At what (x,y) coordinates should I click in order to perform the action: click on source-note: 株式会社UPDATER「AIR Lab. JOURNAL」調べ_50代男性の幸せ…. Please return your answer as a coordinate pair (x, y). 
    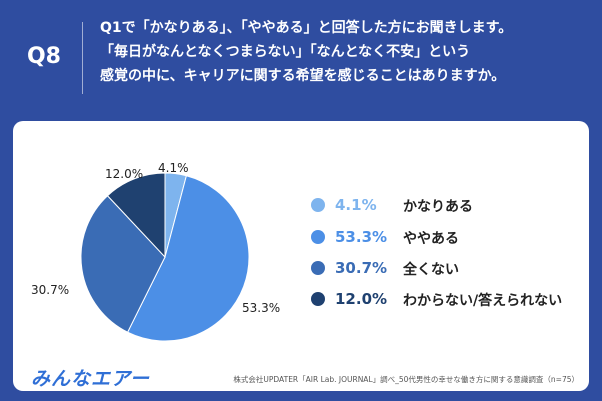
    Looking at the image, I should click on (406, 379).